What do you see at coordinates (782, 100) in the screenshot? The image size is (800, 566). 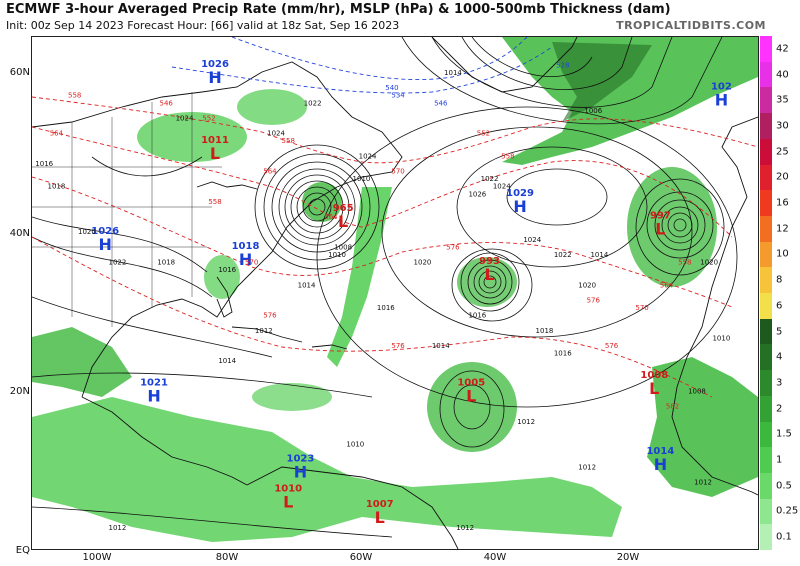 I see `colorbar-label-2: 35` at bounding box center [782, 100].